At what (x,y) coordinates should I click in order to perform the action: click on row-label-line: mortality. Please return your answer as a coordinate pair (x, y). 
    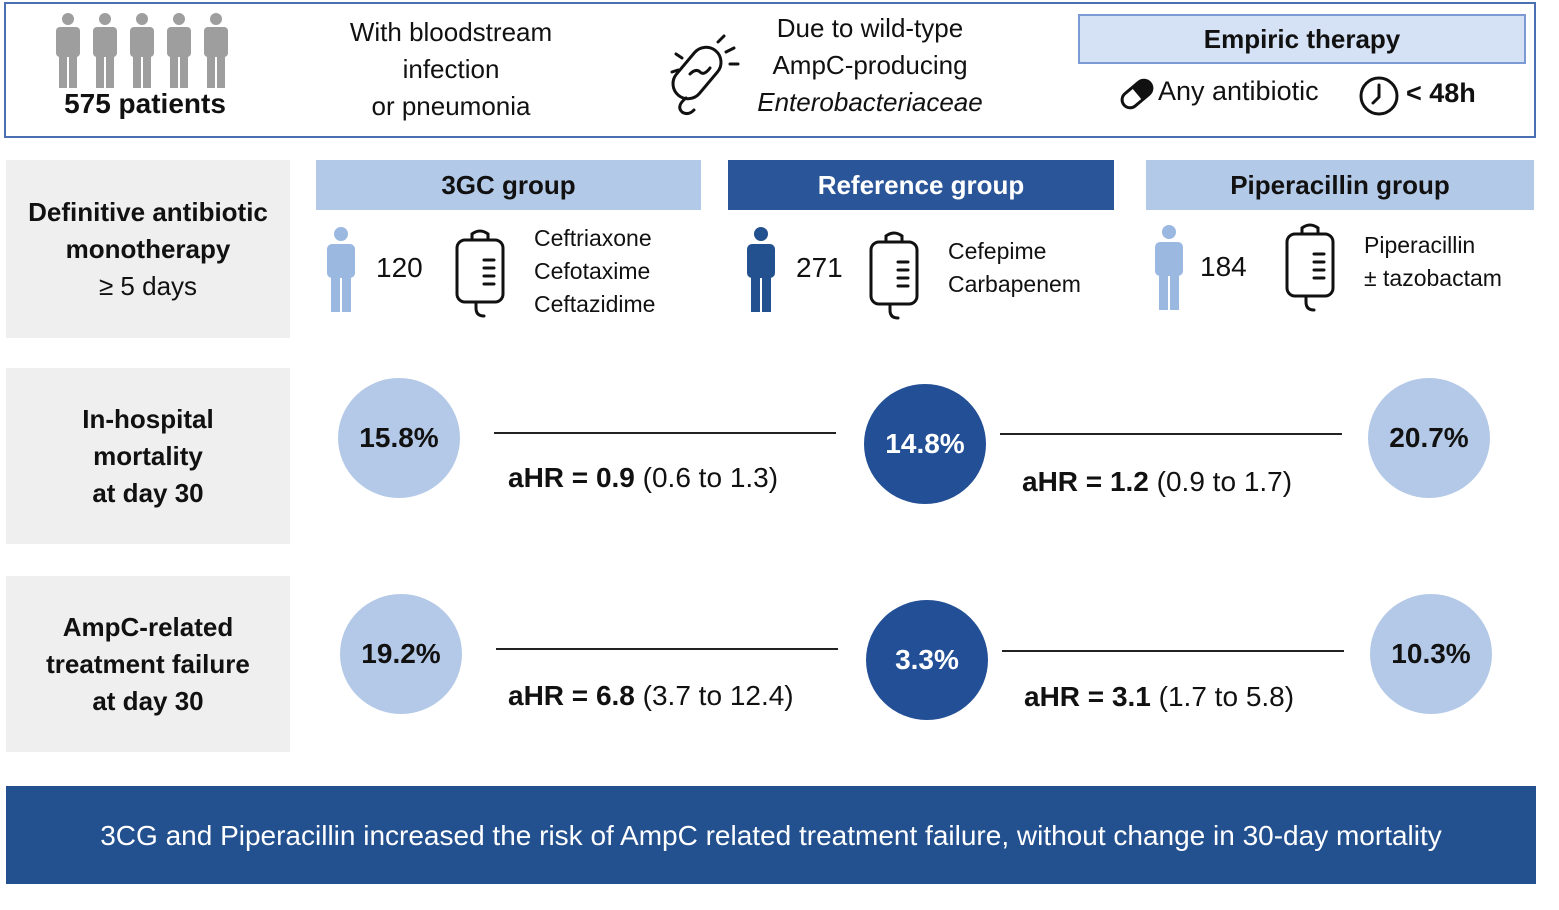
    Looking at the image, I should click on (148, 455).